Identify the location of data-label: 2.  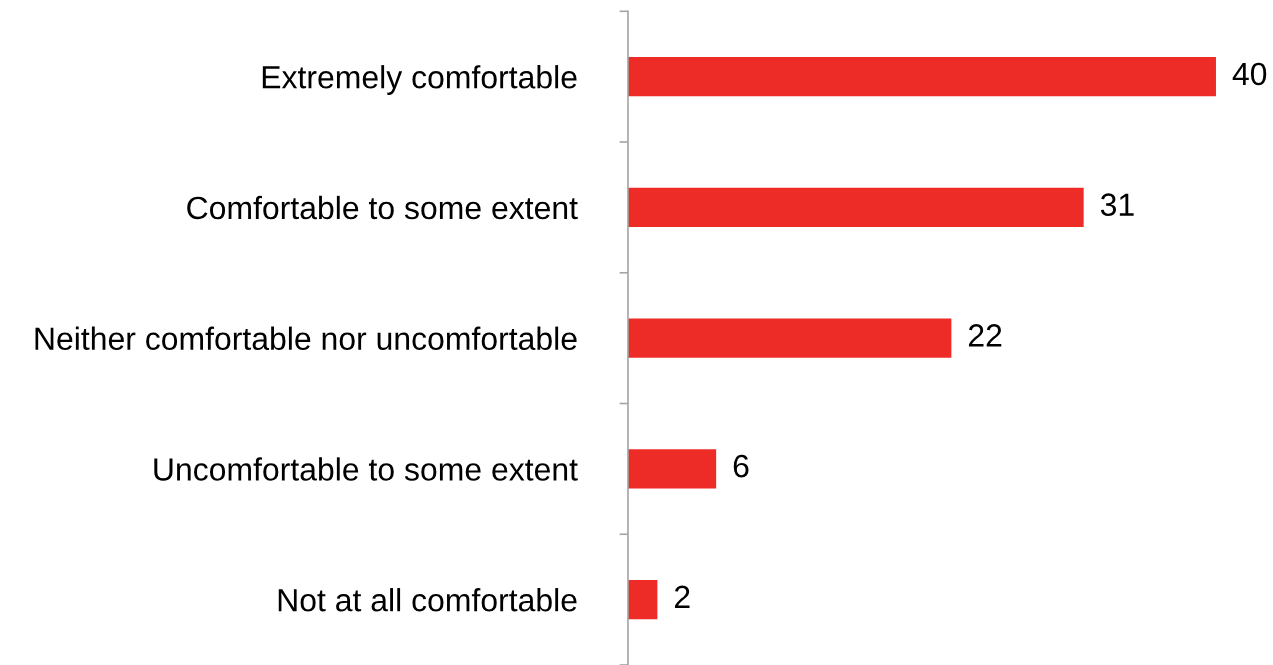
(682, 596).